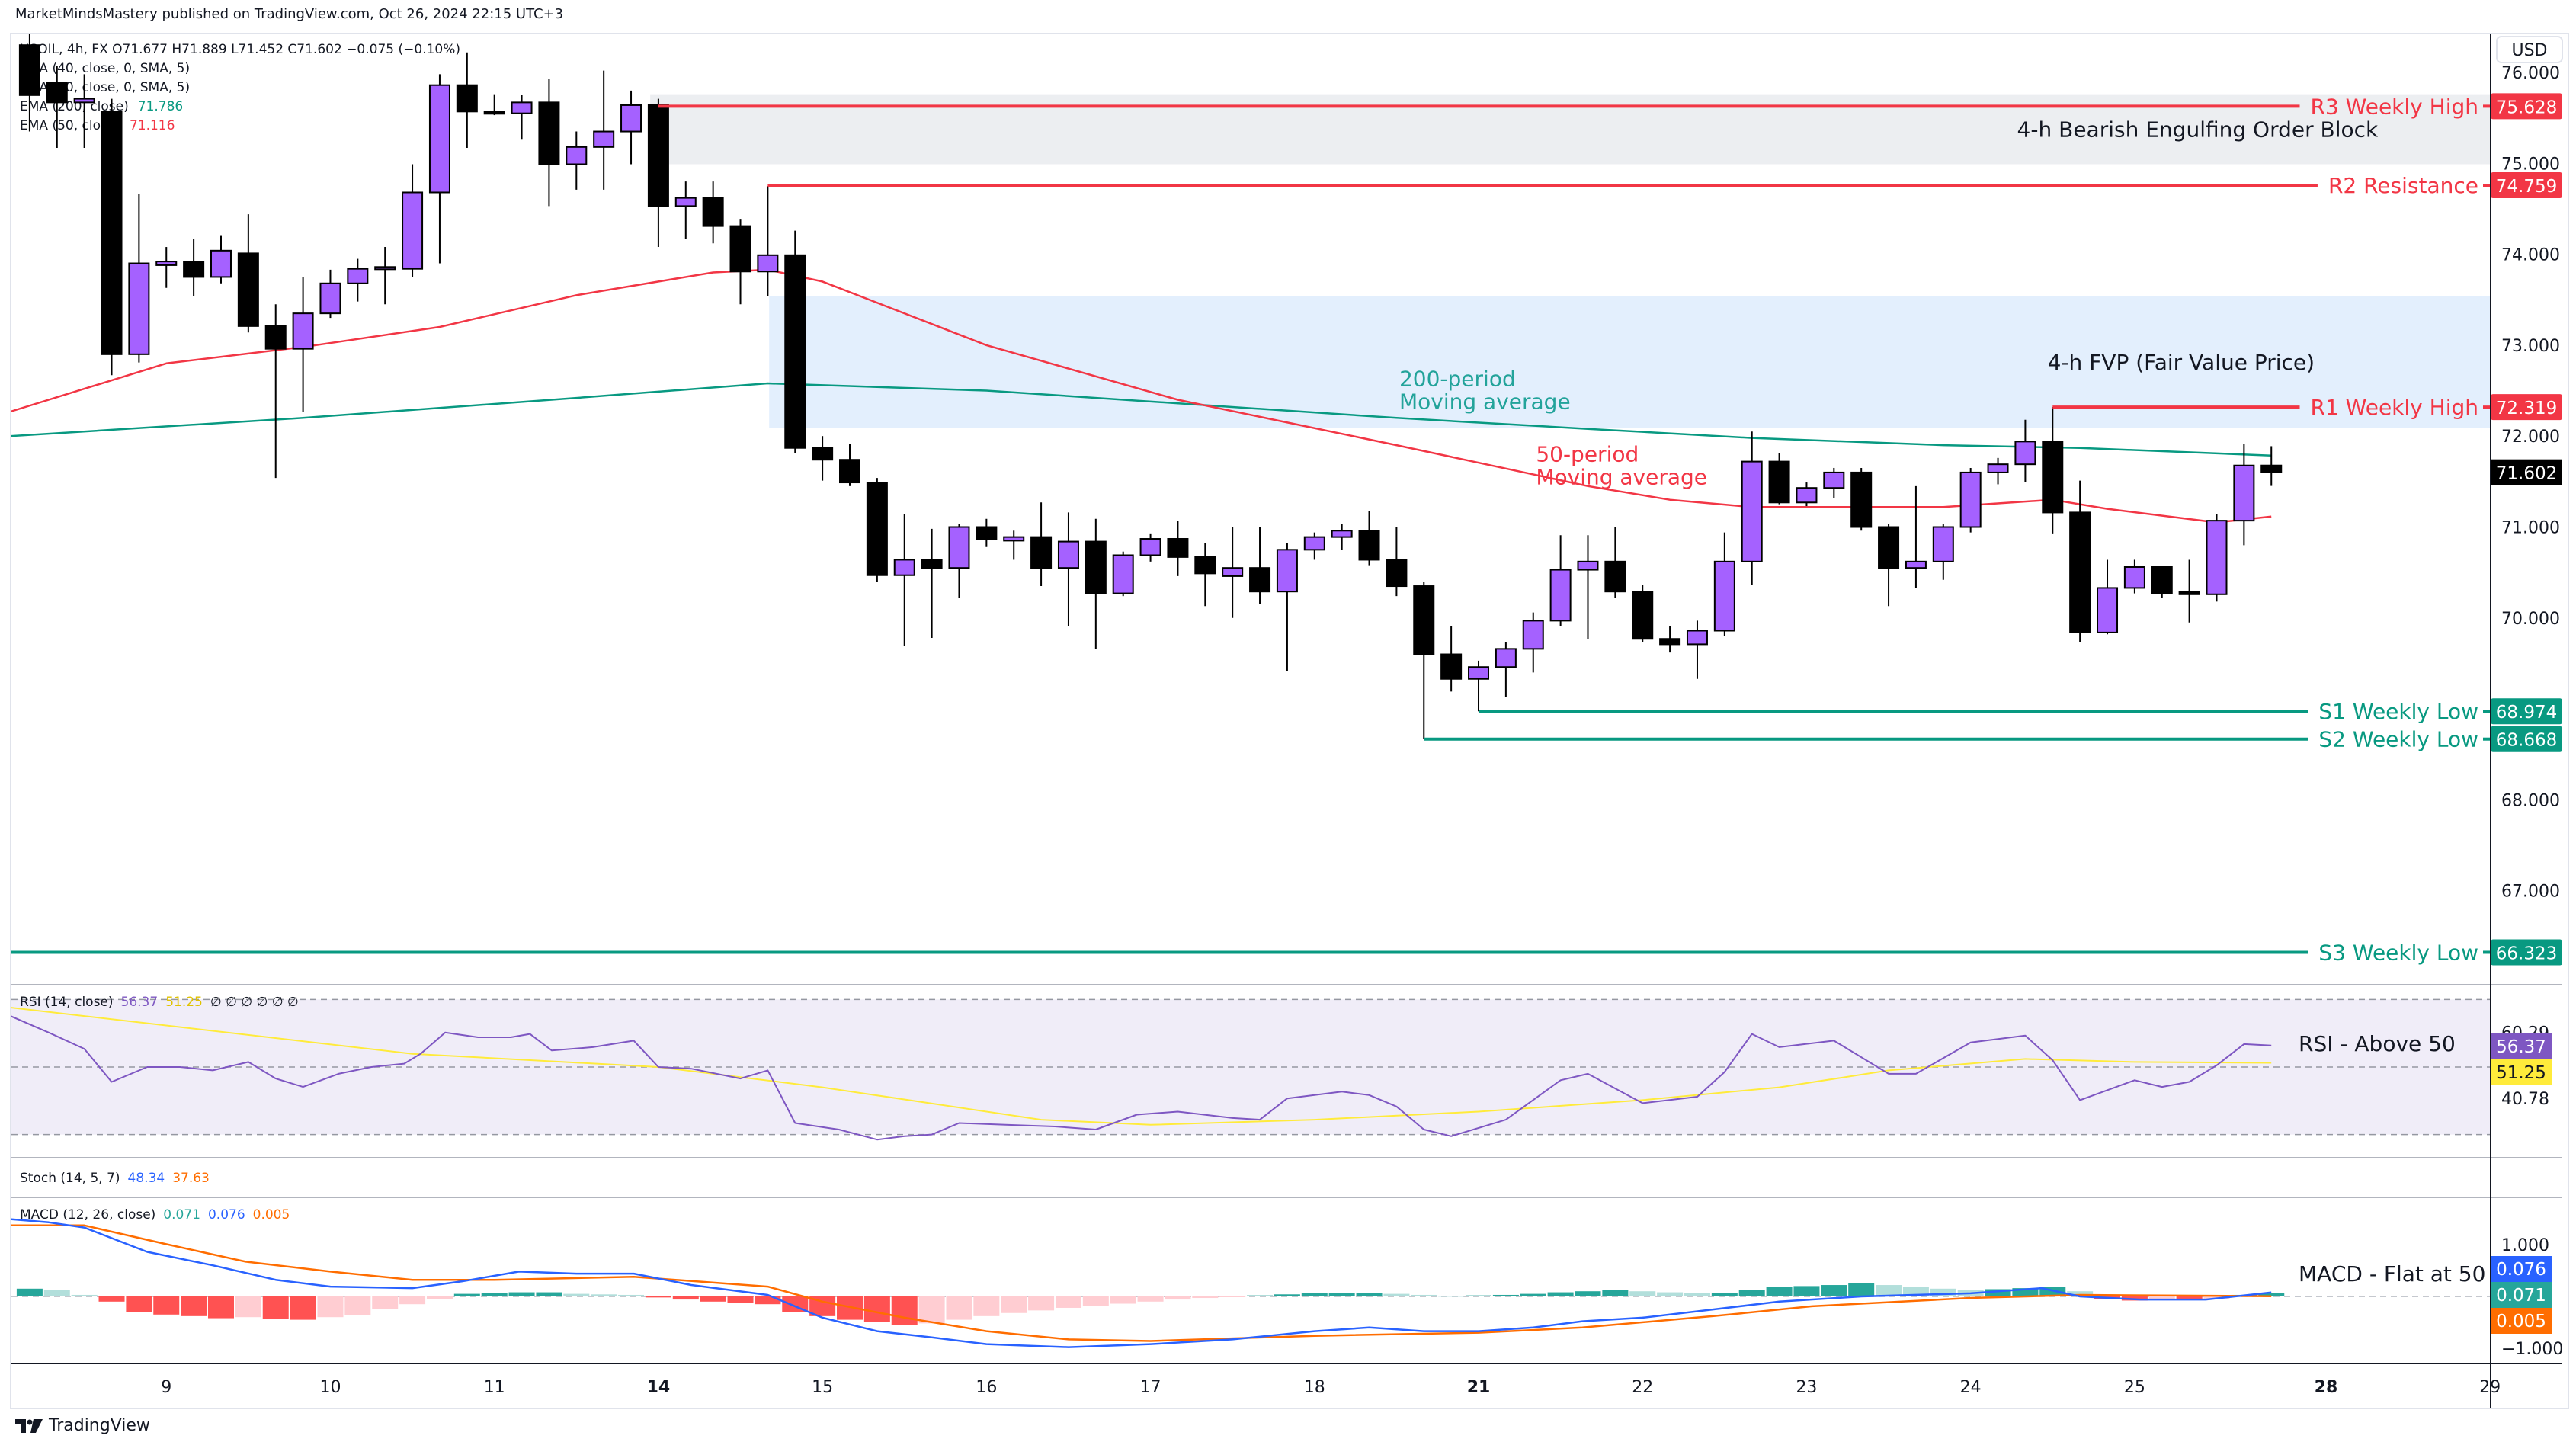 The height and width of the screenshot is (1442, 2576). I want to click on price-badge-label: 74.759, so click(2526, 187).